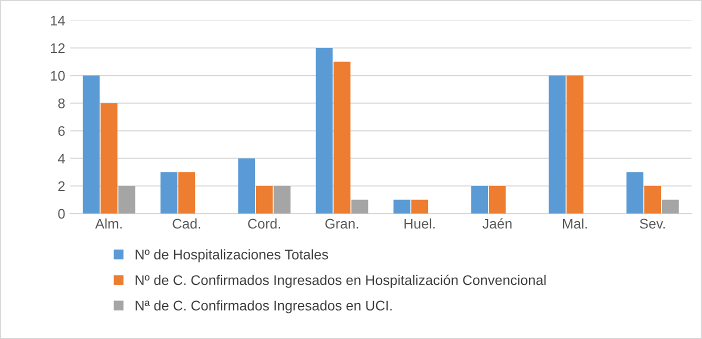 The image size is (702, 339). Describe the element at coordinates (61, 186) in the screenshot. I see `y-tick-label: 2` at that location.